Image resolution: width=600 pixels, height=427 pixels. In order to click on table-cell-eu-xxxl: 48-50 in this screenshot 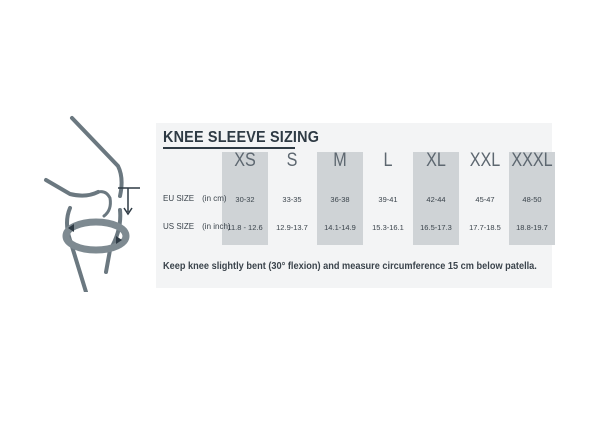, I will do `click(532, 199)`.